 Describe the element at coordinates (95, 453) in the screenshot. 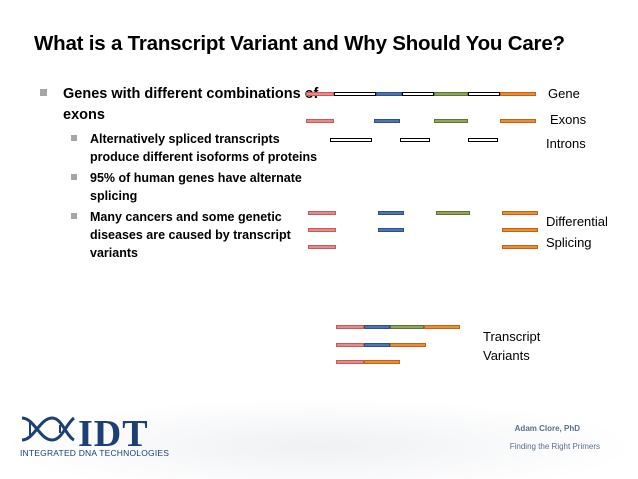

I see `logo-subtitle: INTEGRATED DNA TECHNOLOGIES` at that location.